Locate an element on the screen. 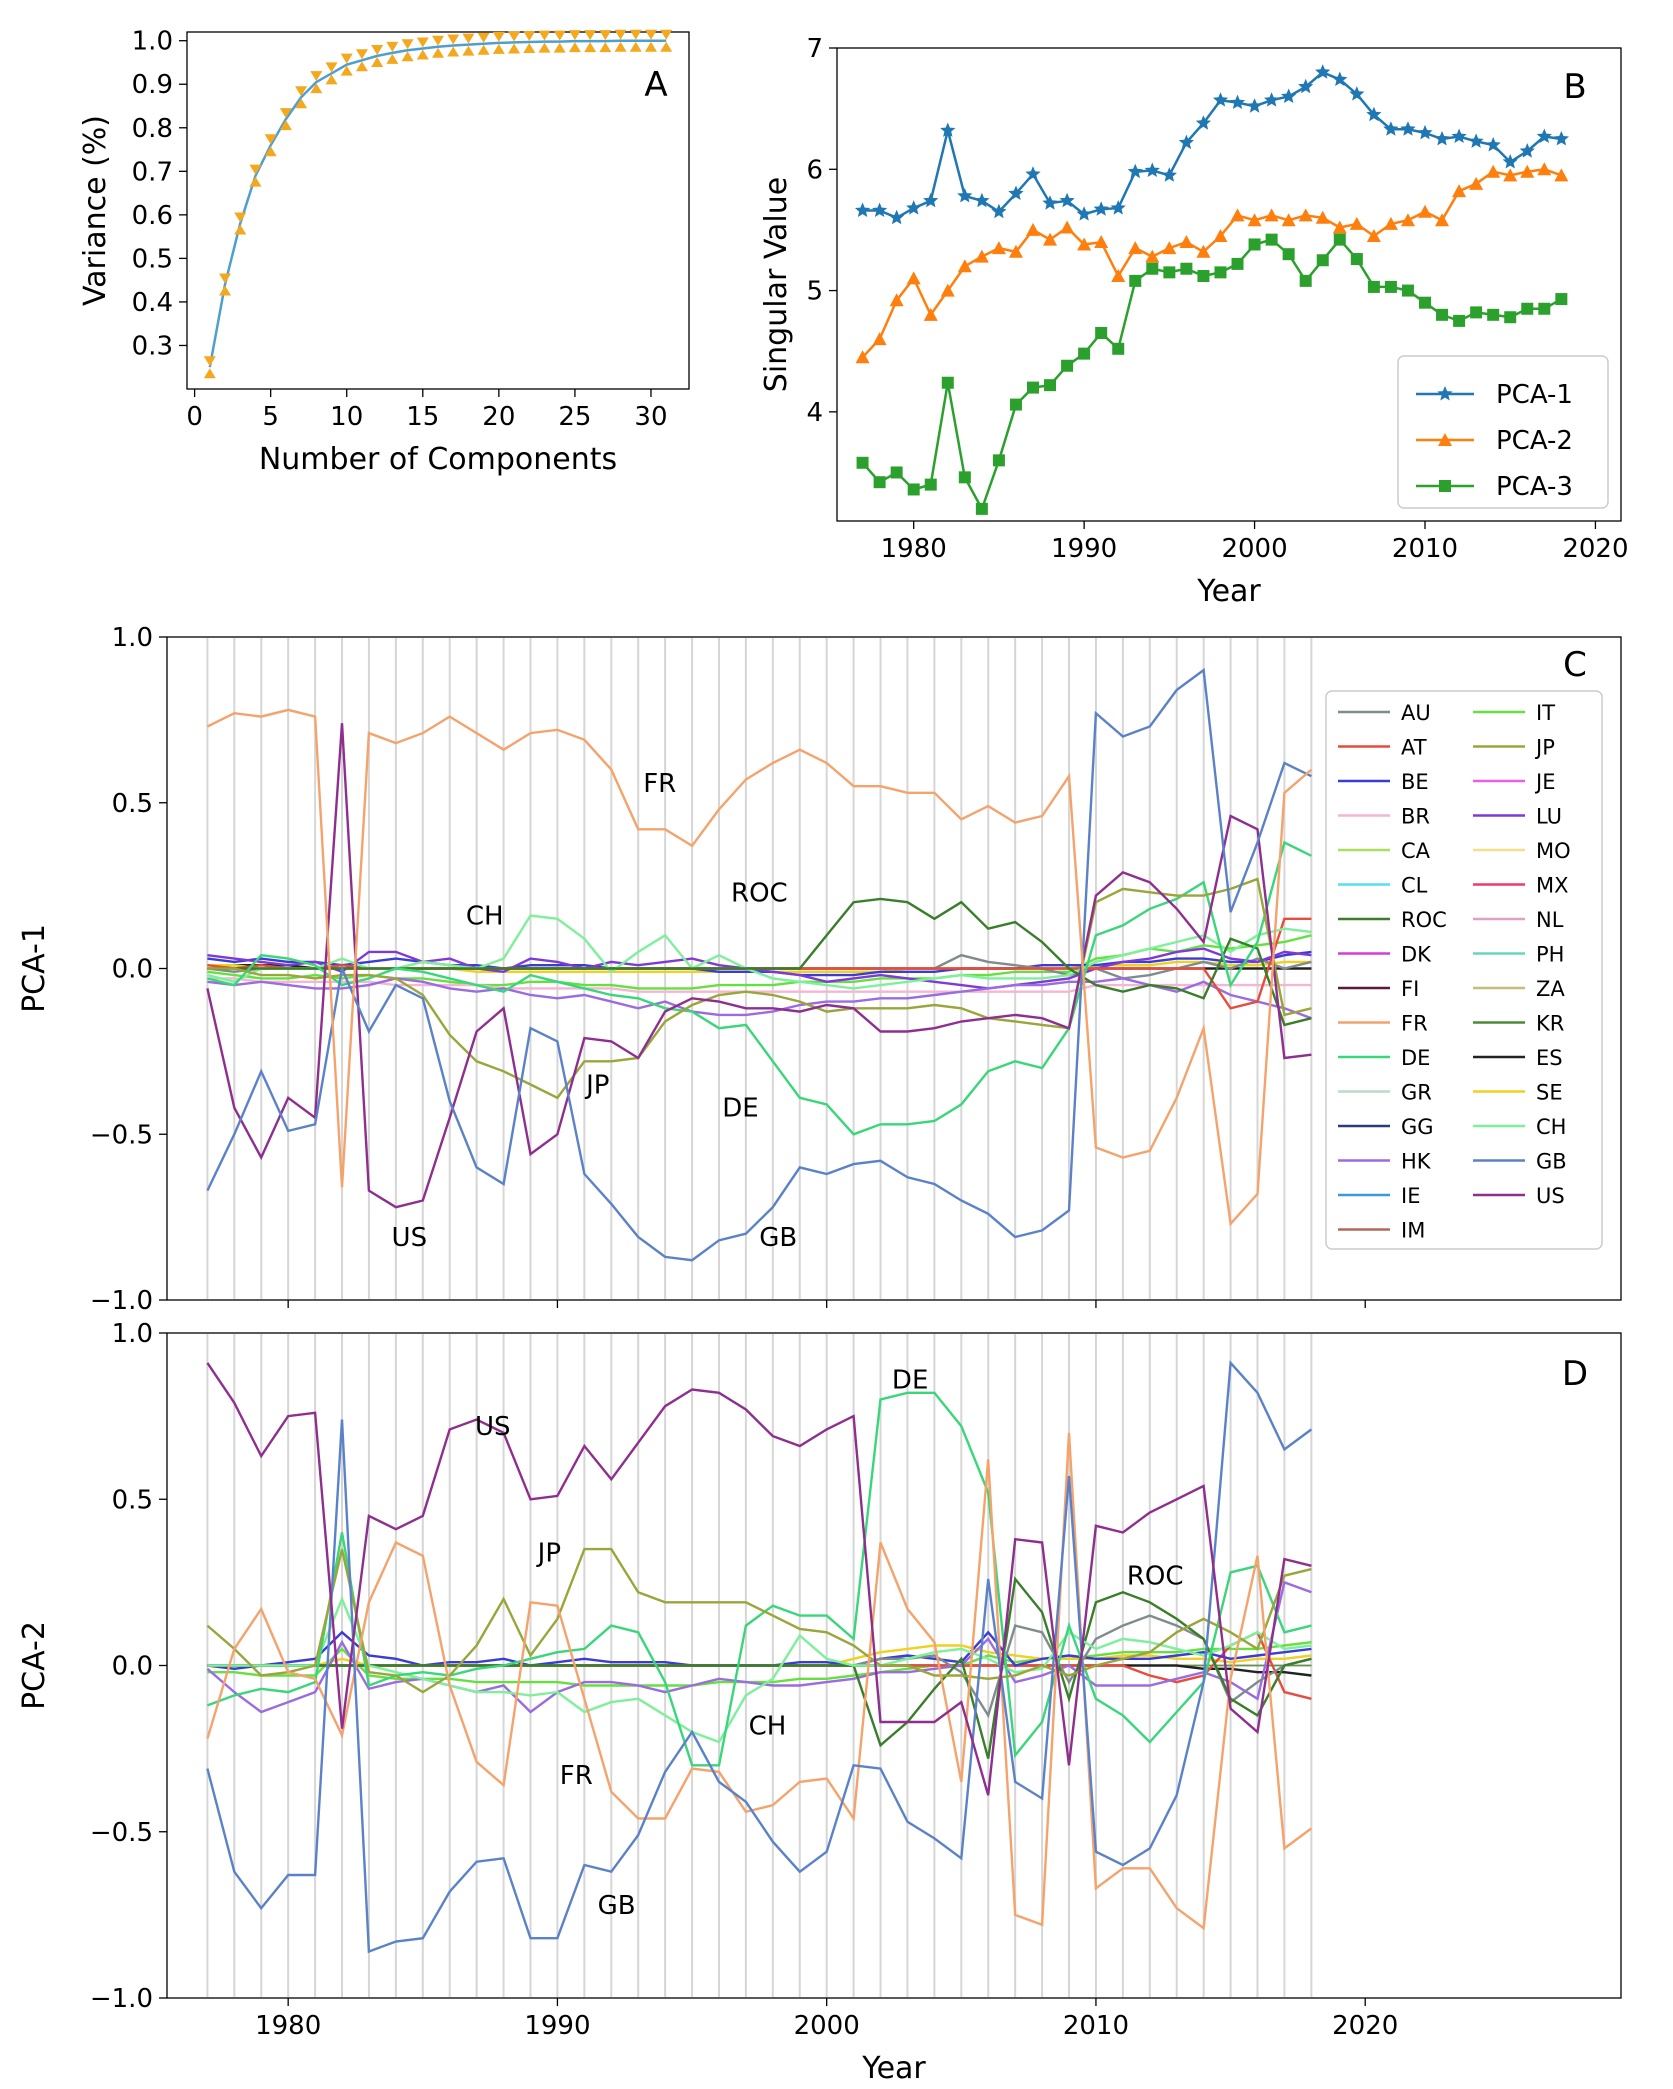  annotation-us: US is located at coordinates (493, 1427).